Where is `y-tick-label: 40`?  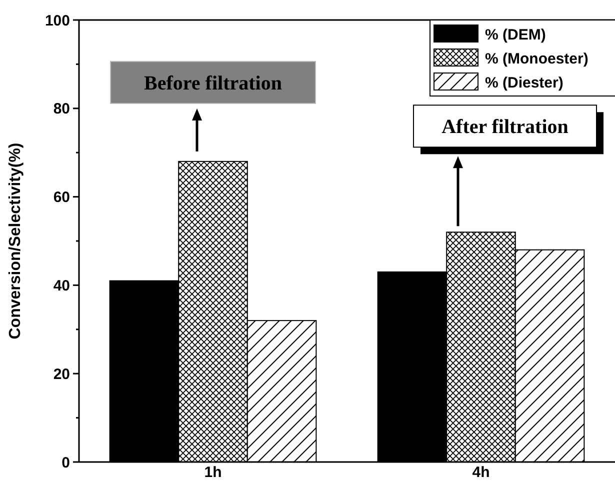 y-tick-label: 40 is located at coordinates (61, 285).